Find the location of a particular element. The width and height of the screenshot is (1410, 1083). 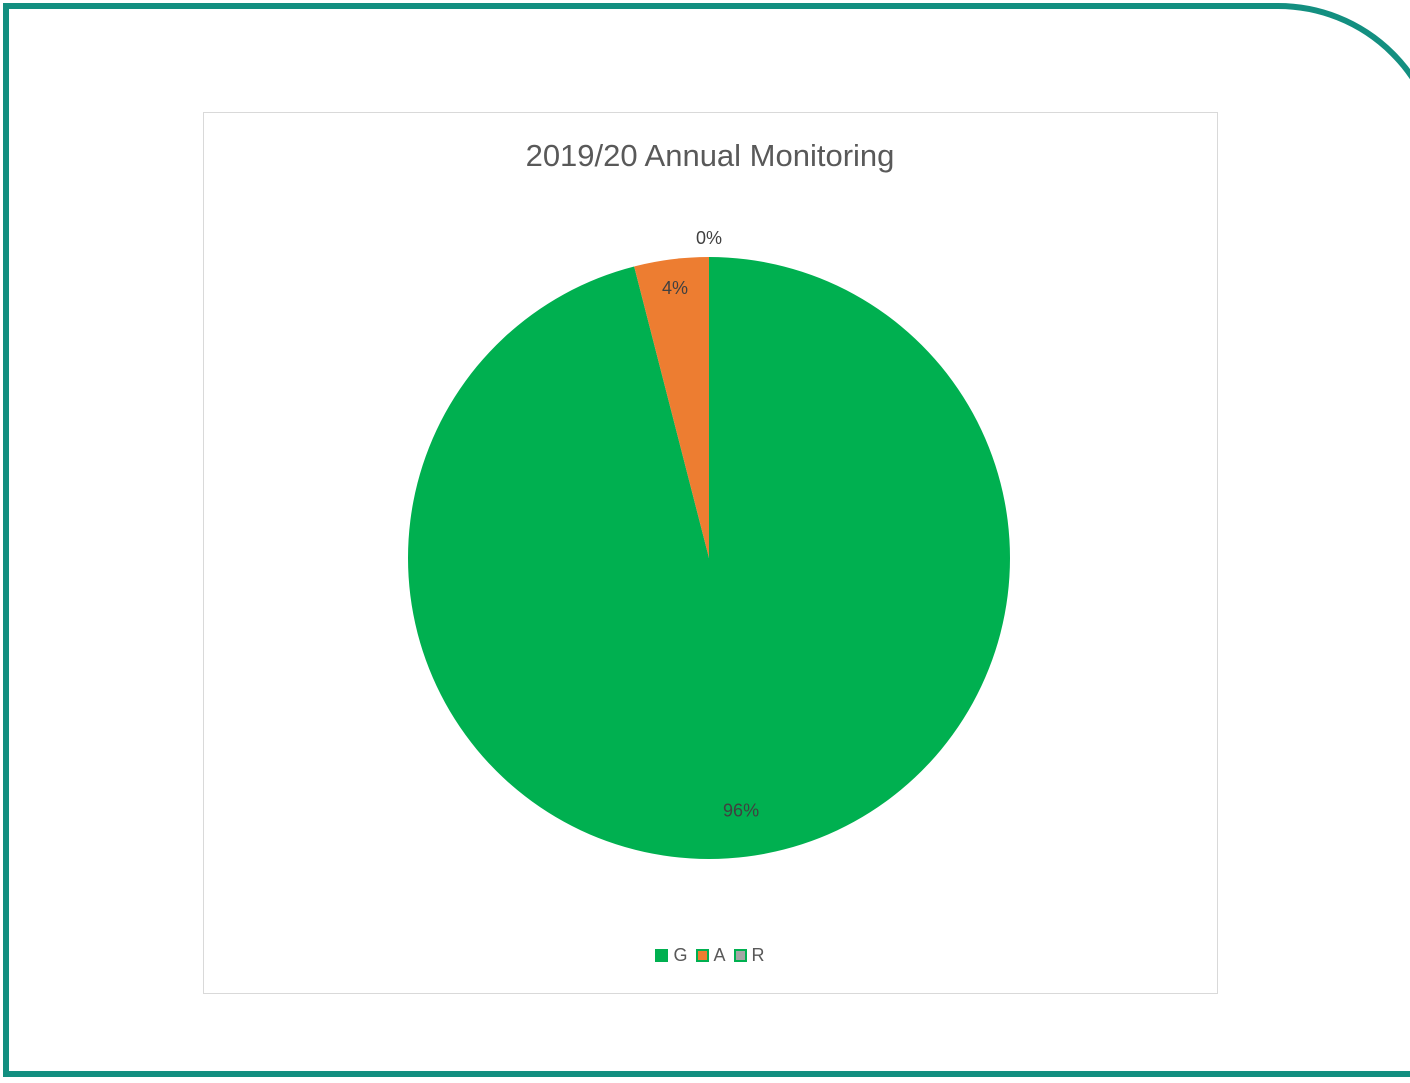

chart-legend: G A R is located at coordinates (705, 955).